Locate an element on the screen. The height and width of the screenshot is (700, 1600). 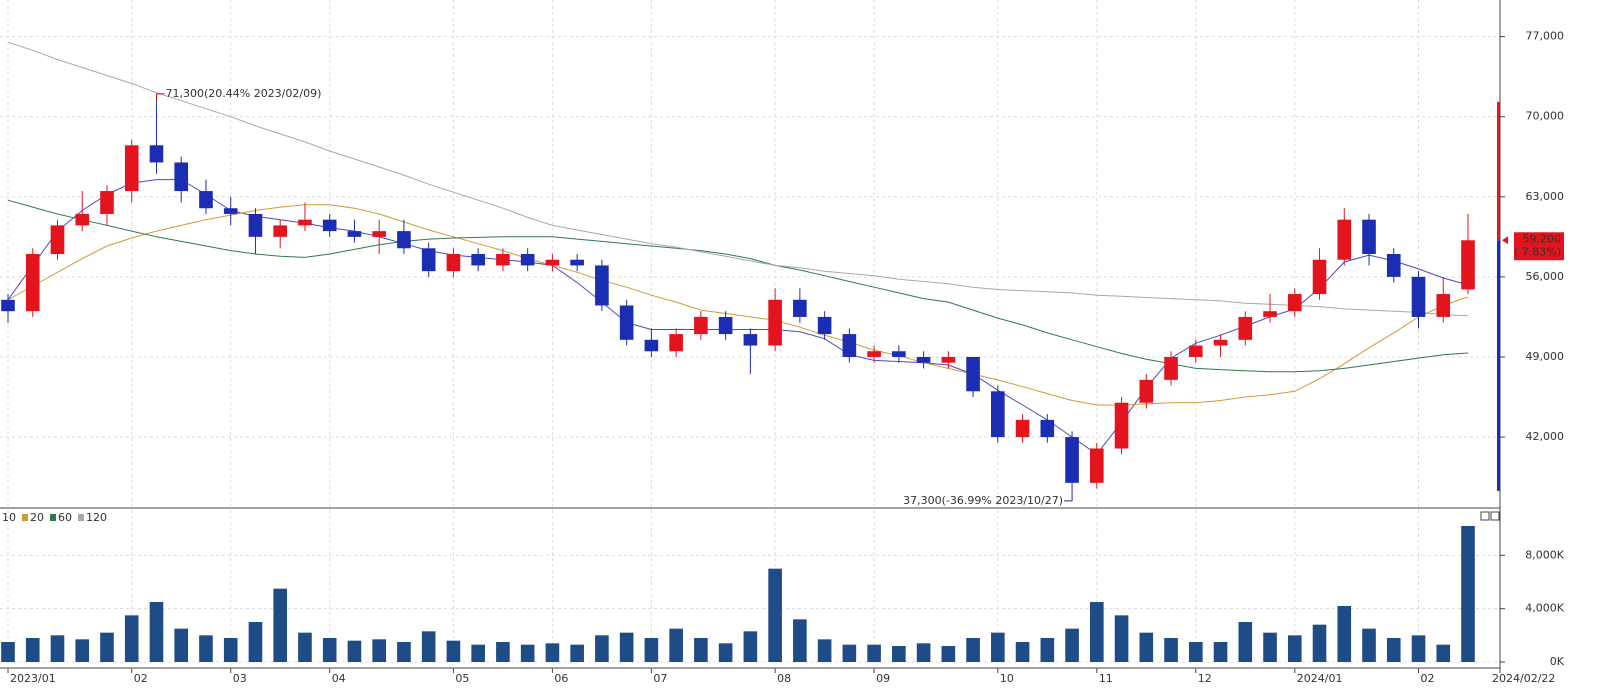
y-tick-label: 0K is located at coordinates (1557, 661).